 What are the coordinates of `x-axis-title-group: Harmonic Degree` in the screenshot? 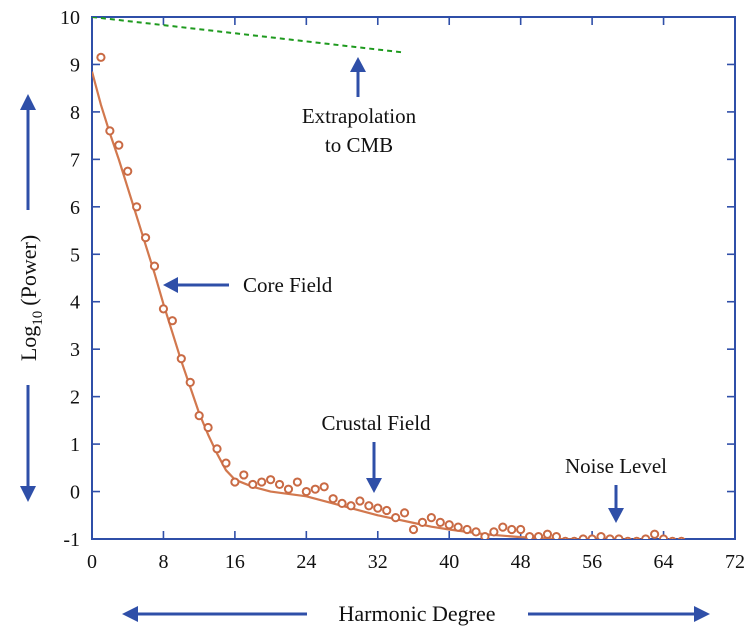 It's located at (416, 613).